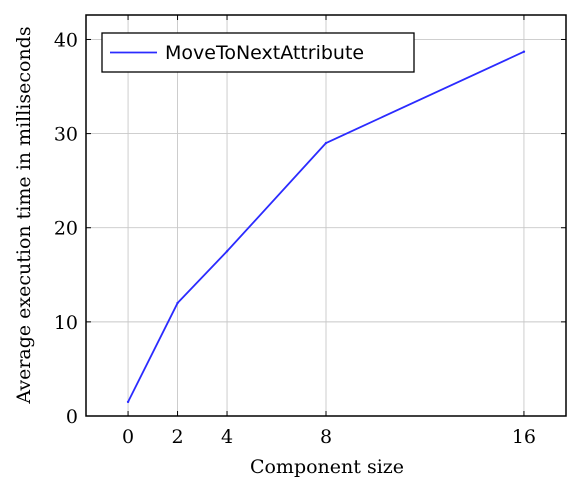 This screenshot has width=569, height=479. What do you see at coordinates (128, 437) in the screenshot?
I see `x-tick-label: 0` at bounding box center [128, 437].